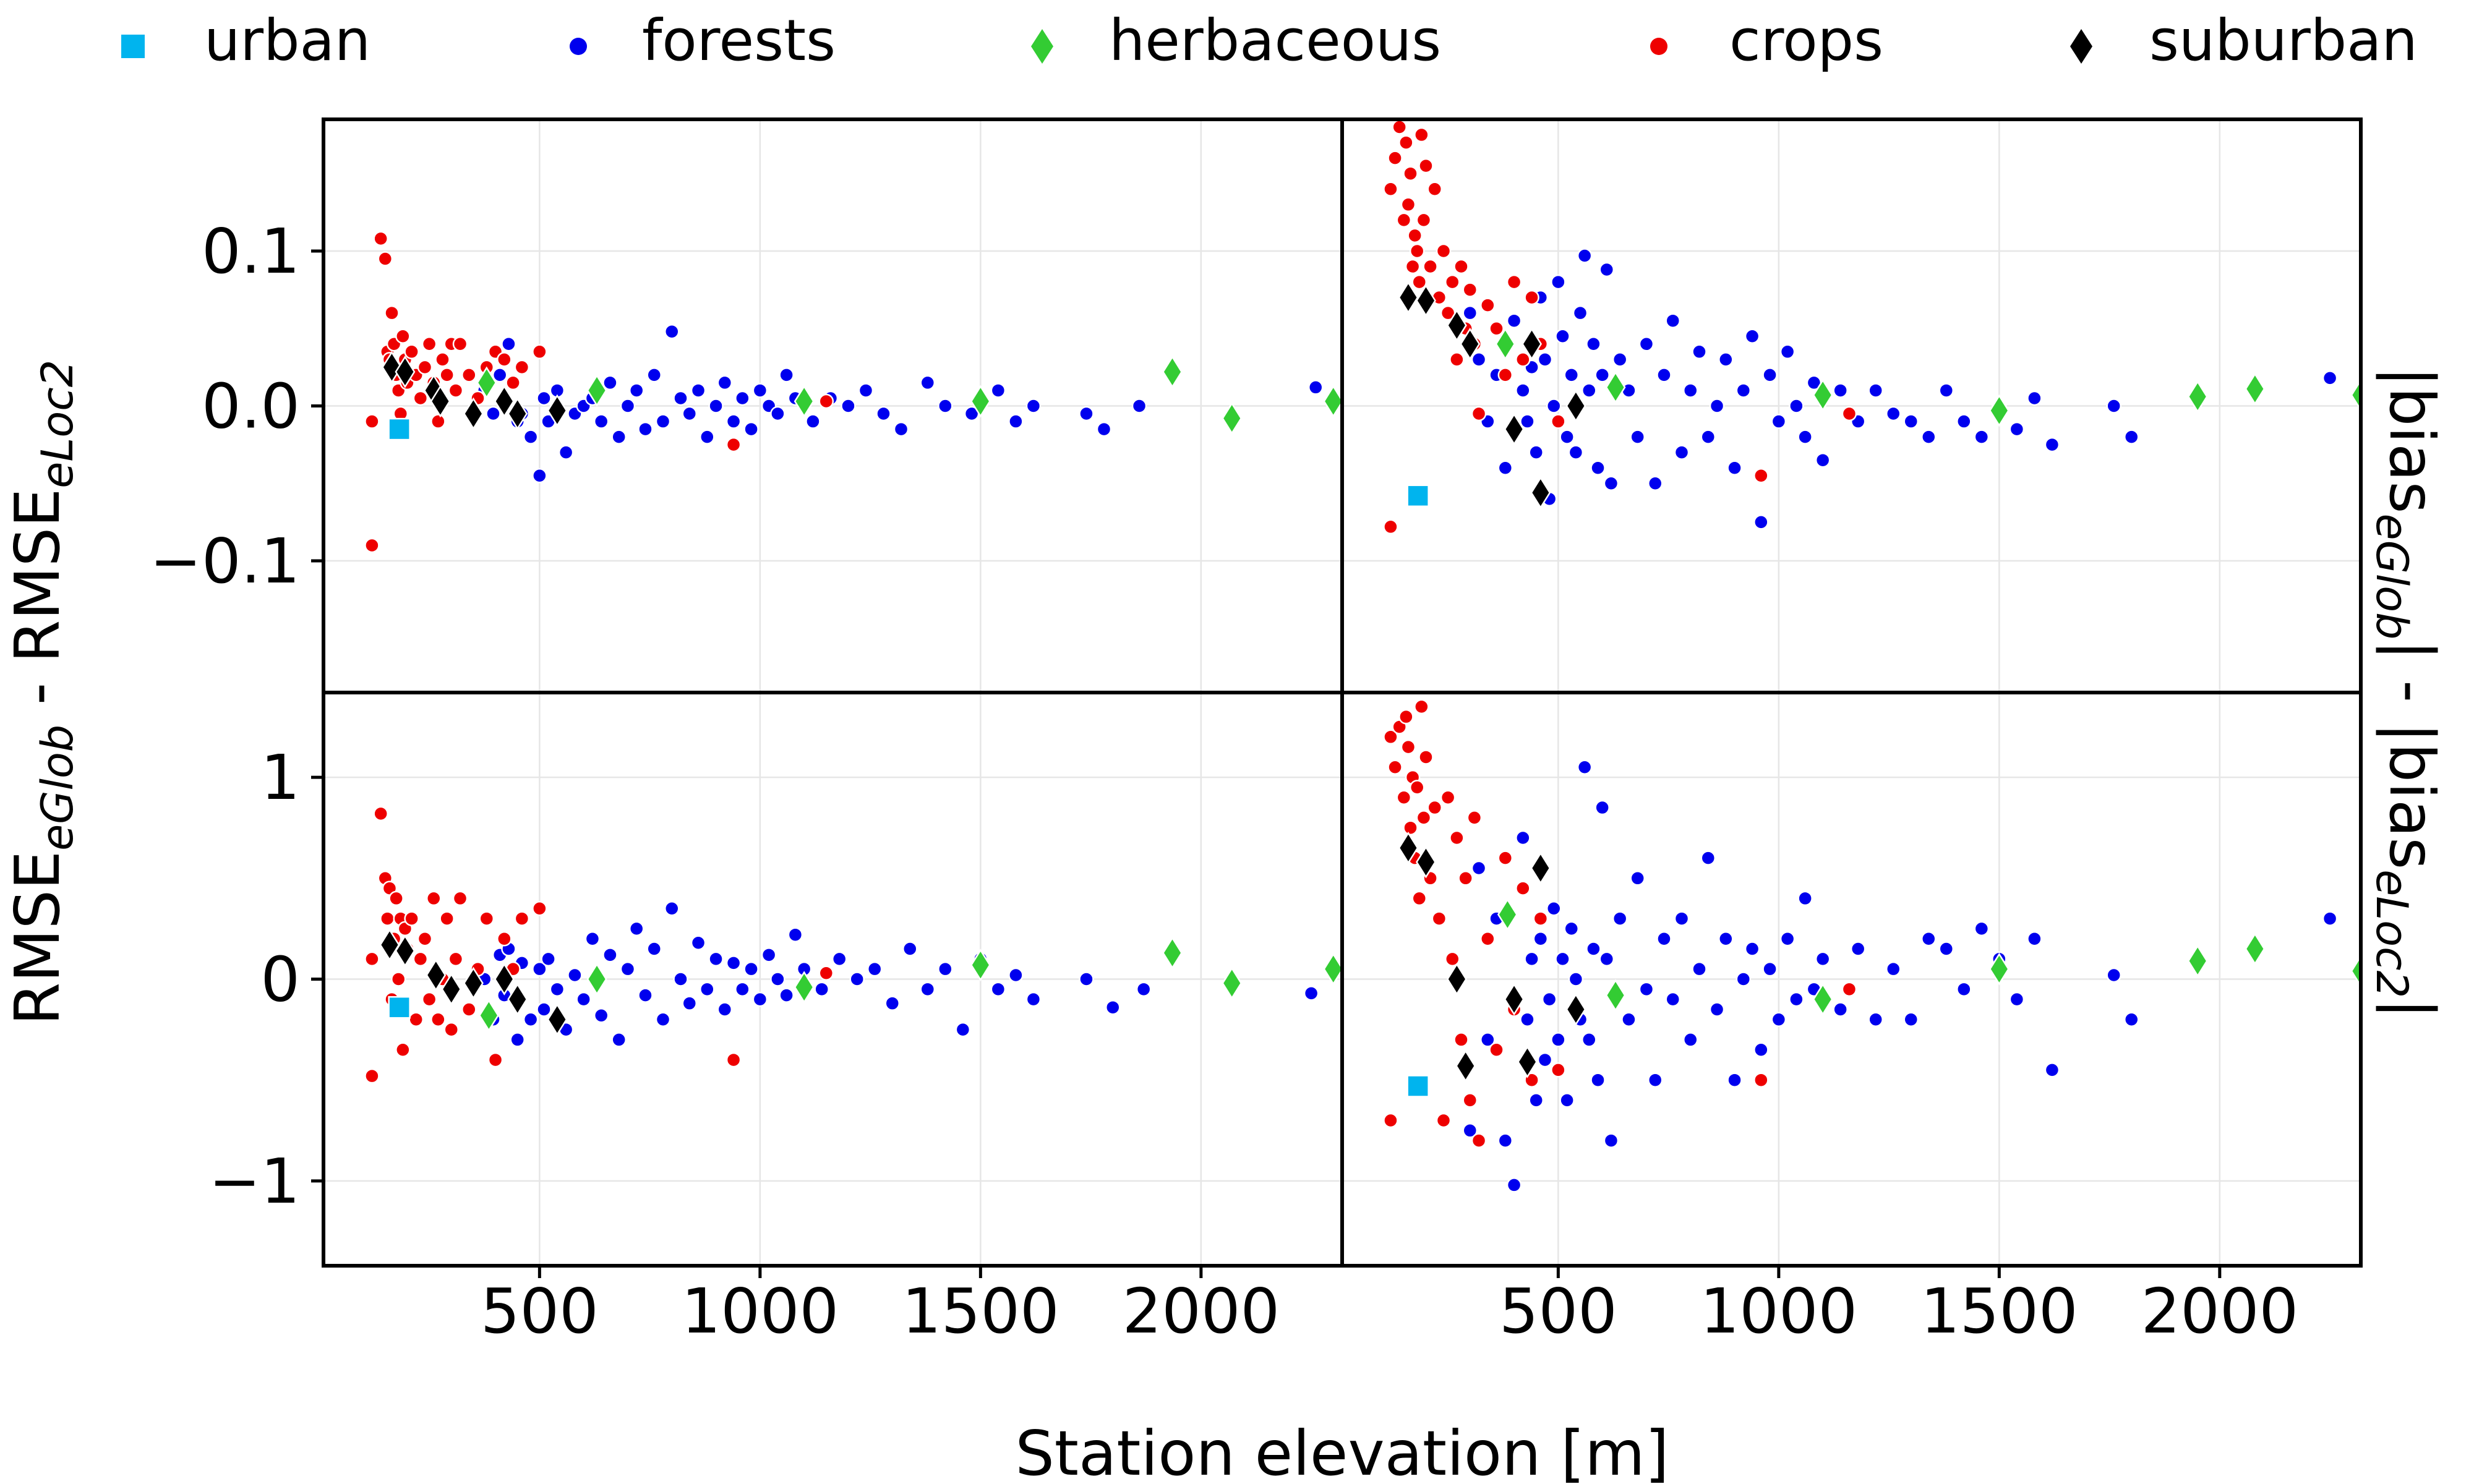 The image size is (2474, 1484). What do you see at coordinates (761, 1311) in the screenshot?
I see `x-tick-label: 1000` at bounding box center [761, 1311].